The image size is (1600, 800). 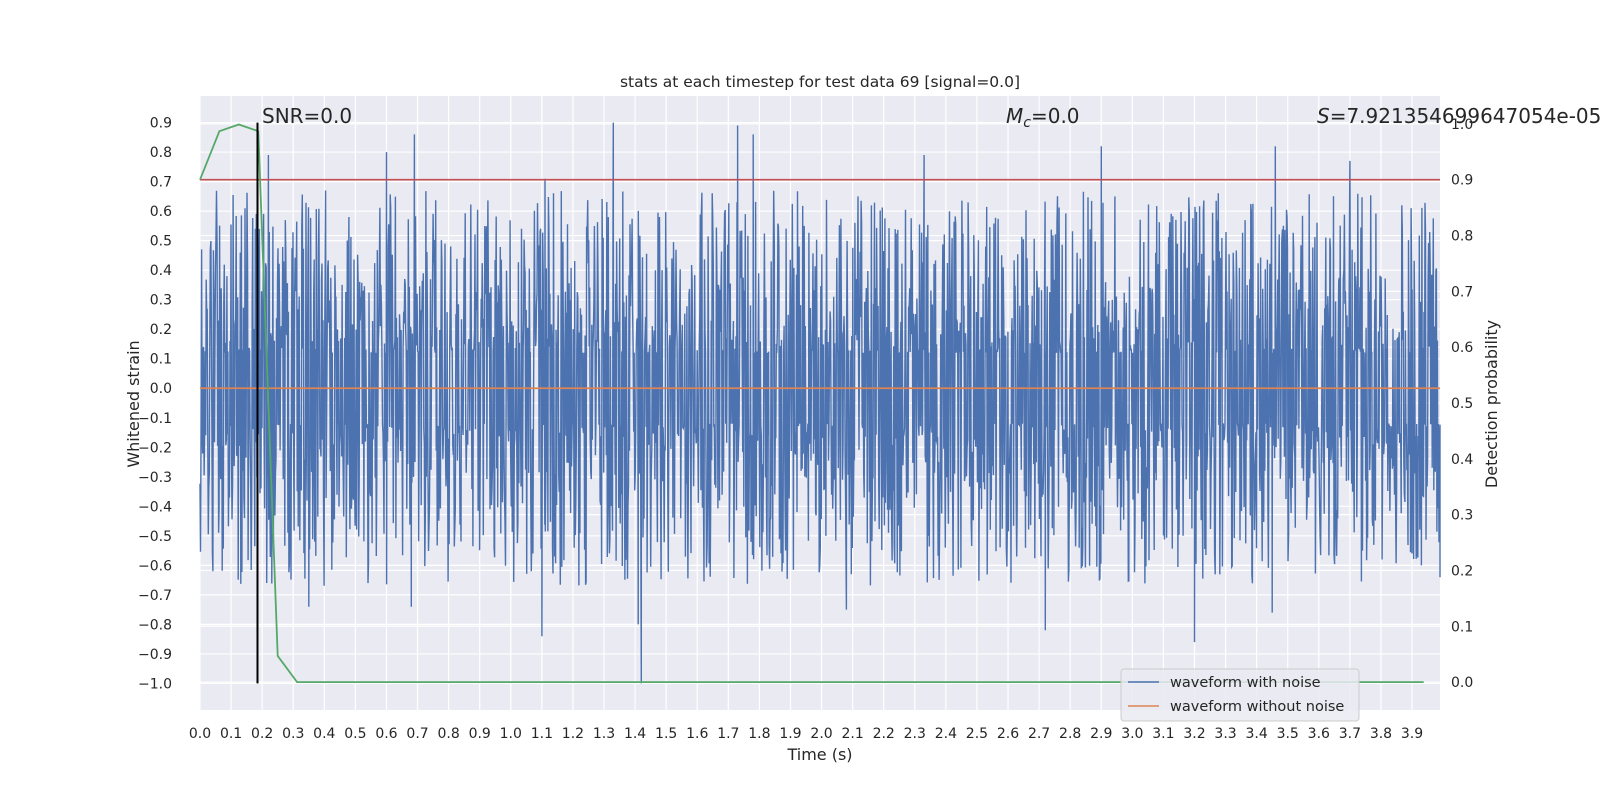 What do you see at coordinates (1070, 734) in the screenshot?
I see `x-tick-label: 2.8` at bounding box center [1070, 734].